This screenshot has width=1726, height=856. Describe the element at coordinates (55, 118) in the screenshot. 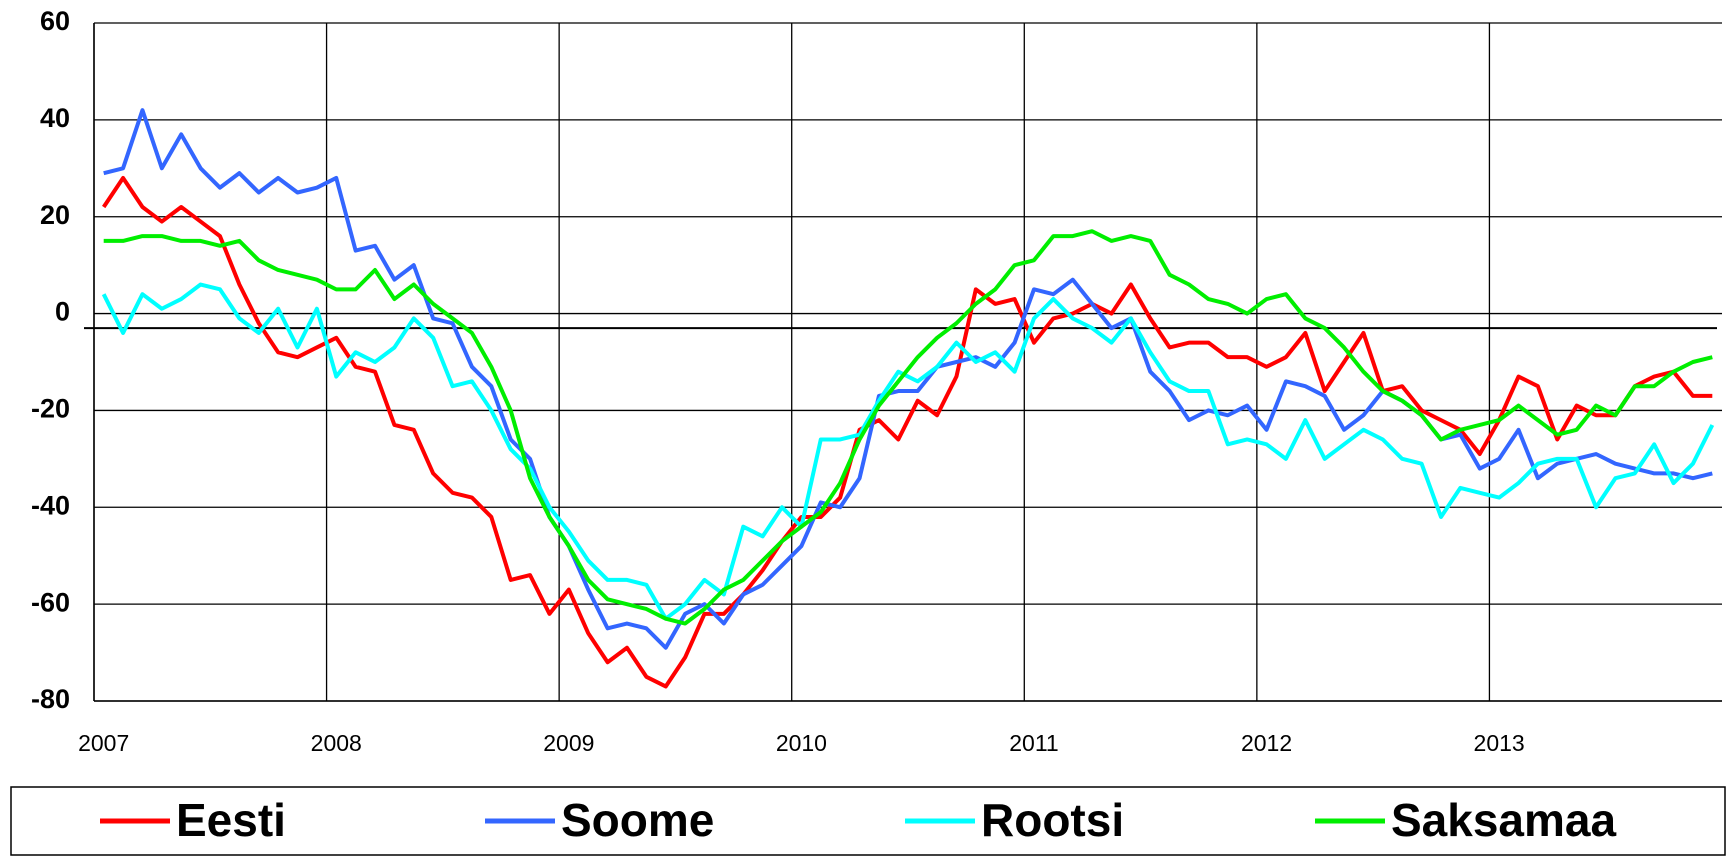

I see `y-tick-label: 40` at that location.